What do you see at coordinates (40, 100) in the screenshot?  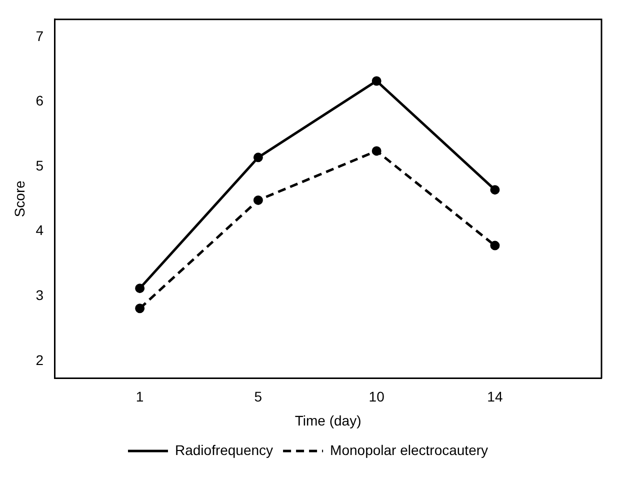 I see `y-tick-label: 6` at bounding box center [40, 100].